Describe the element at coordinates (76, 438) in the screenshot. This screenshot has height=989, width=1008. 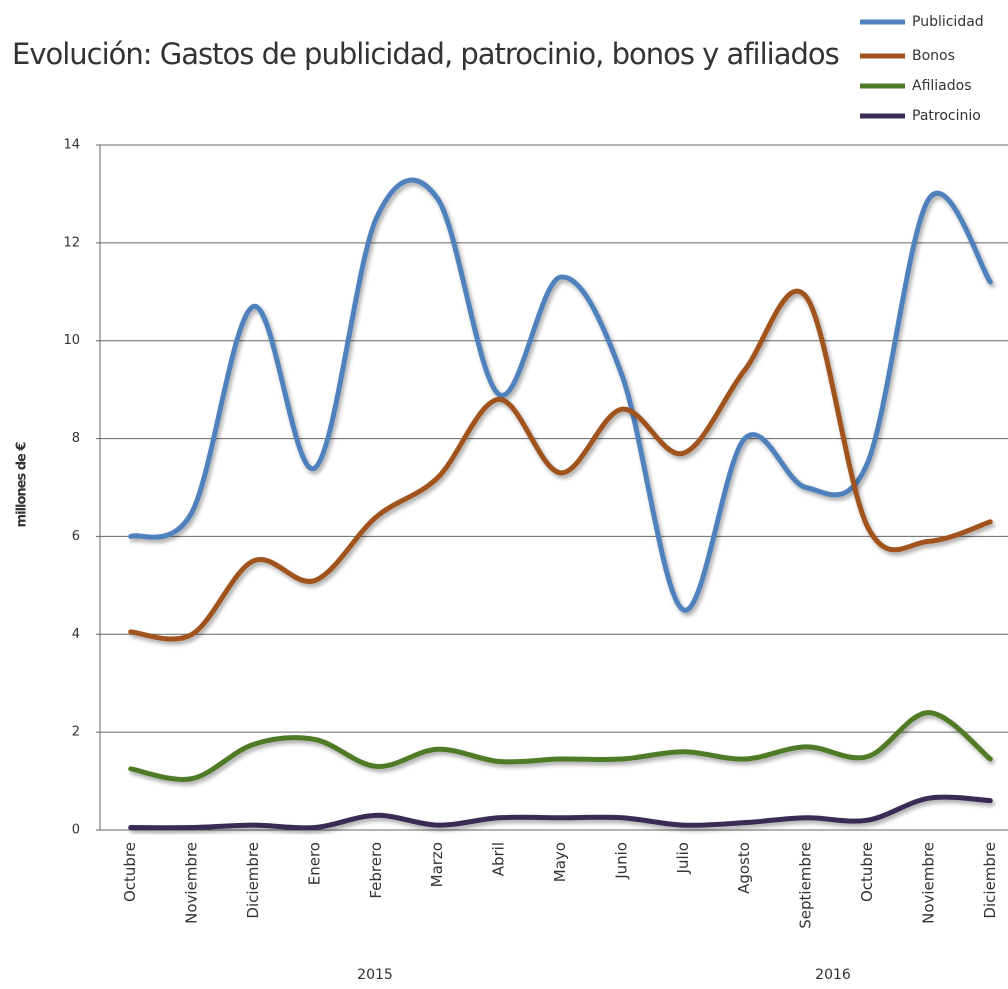
I see `y-tick-label: 8` at that location.